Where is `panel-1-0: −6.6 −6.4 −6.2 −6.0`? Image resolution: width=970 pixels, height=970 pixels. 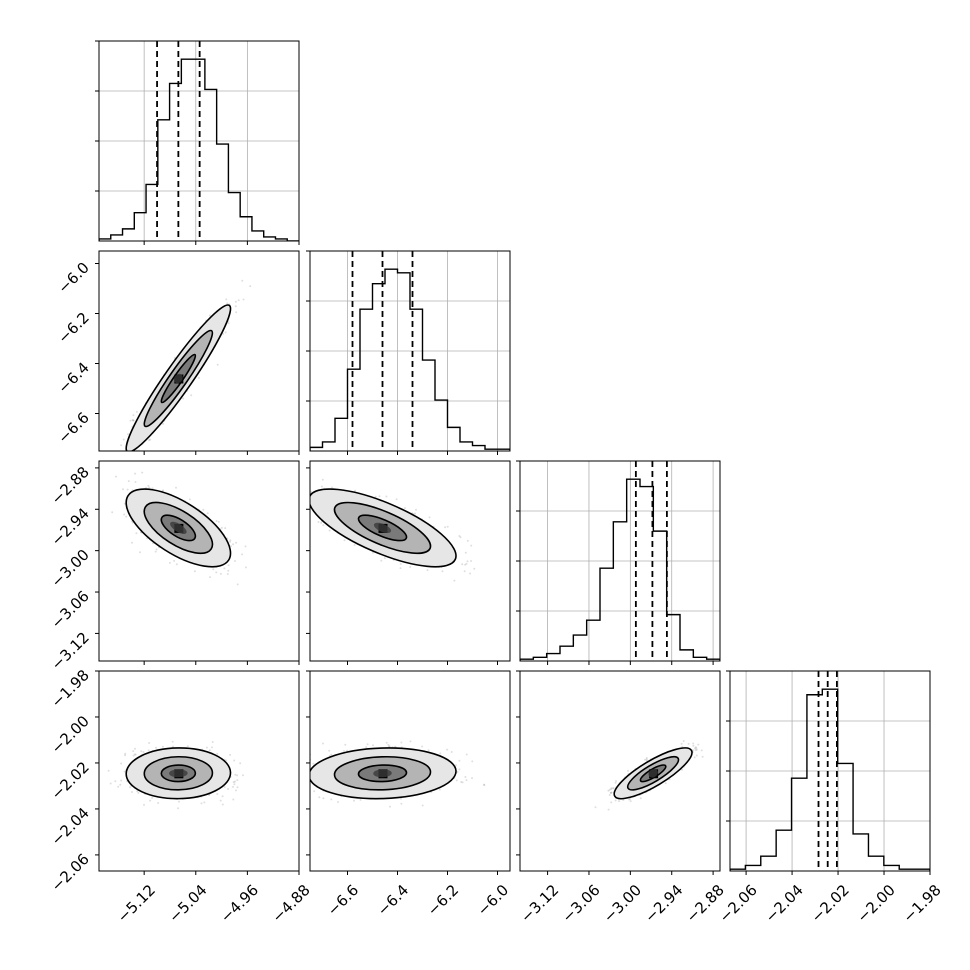 panel-1-0: −6.6 −6.4 −6.2 −6.0 is located at coordinates (177, 370).